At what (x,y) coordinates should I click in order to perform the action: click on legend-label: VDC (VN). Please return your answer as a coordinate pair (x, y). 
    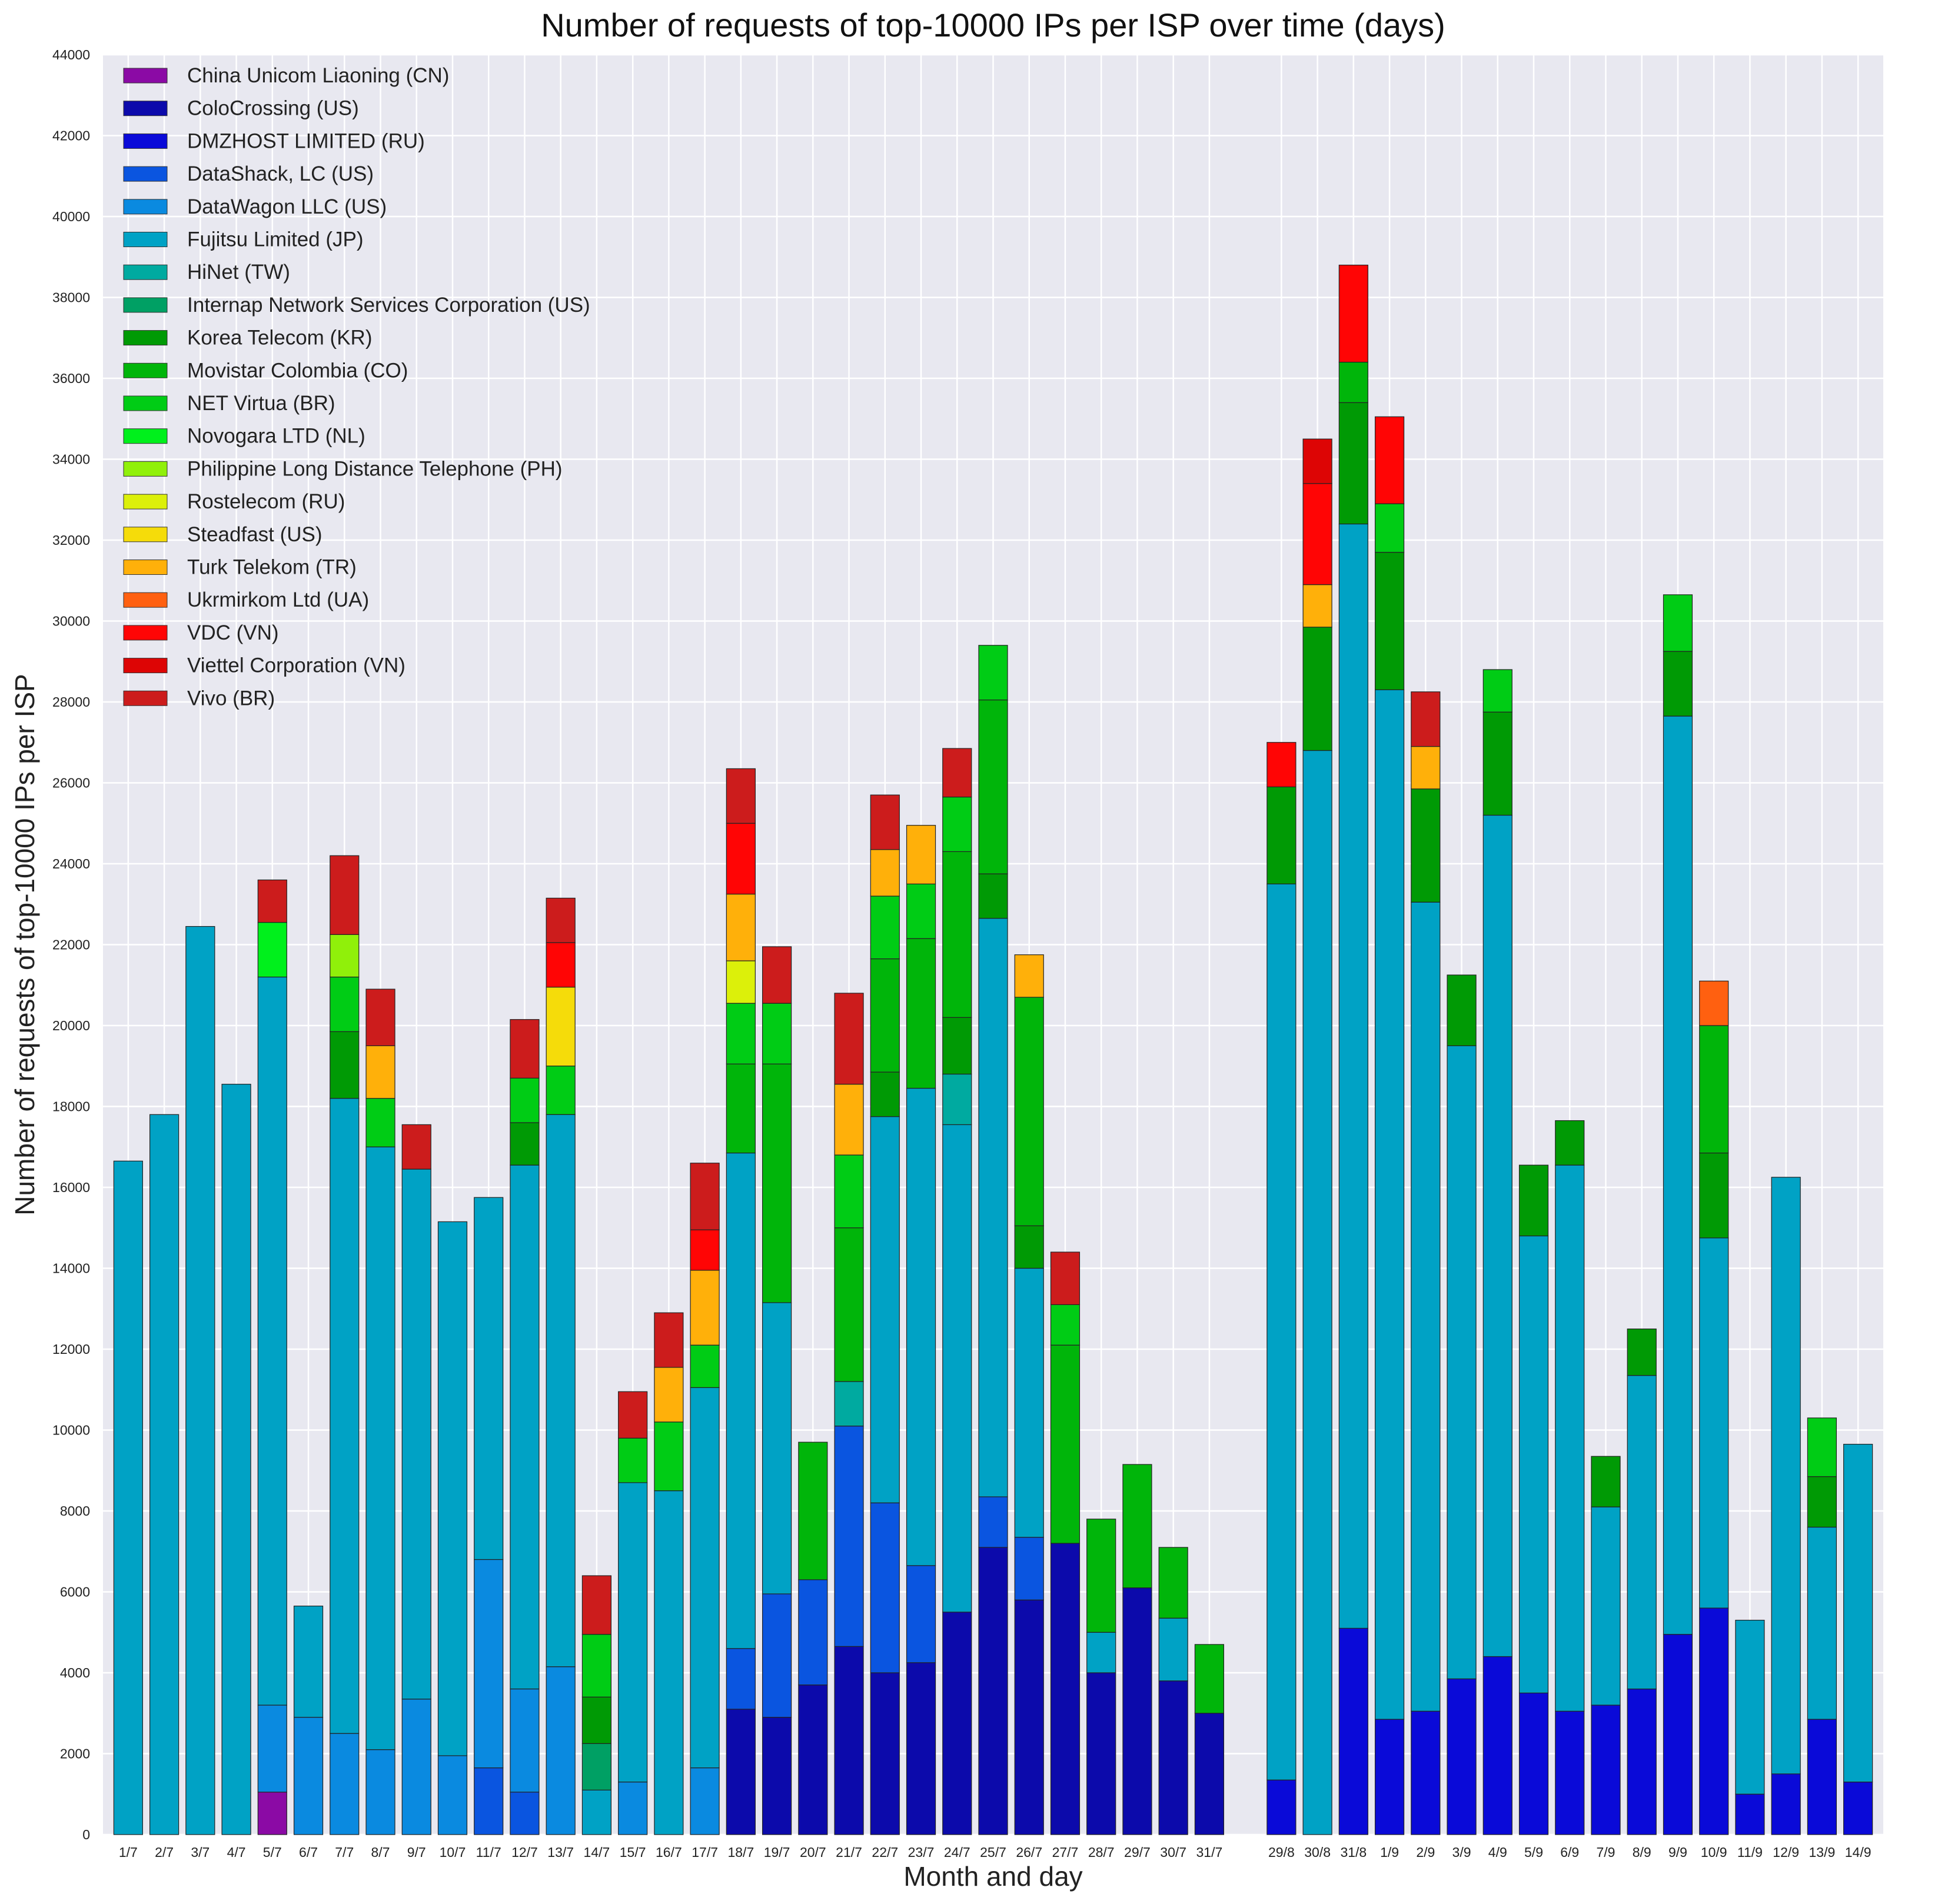
    Looking at the image, I should click on (233, 632).